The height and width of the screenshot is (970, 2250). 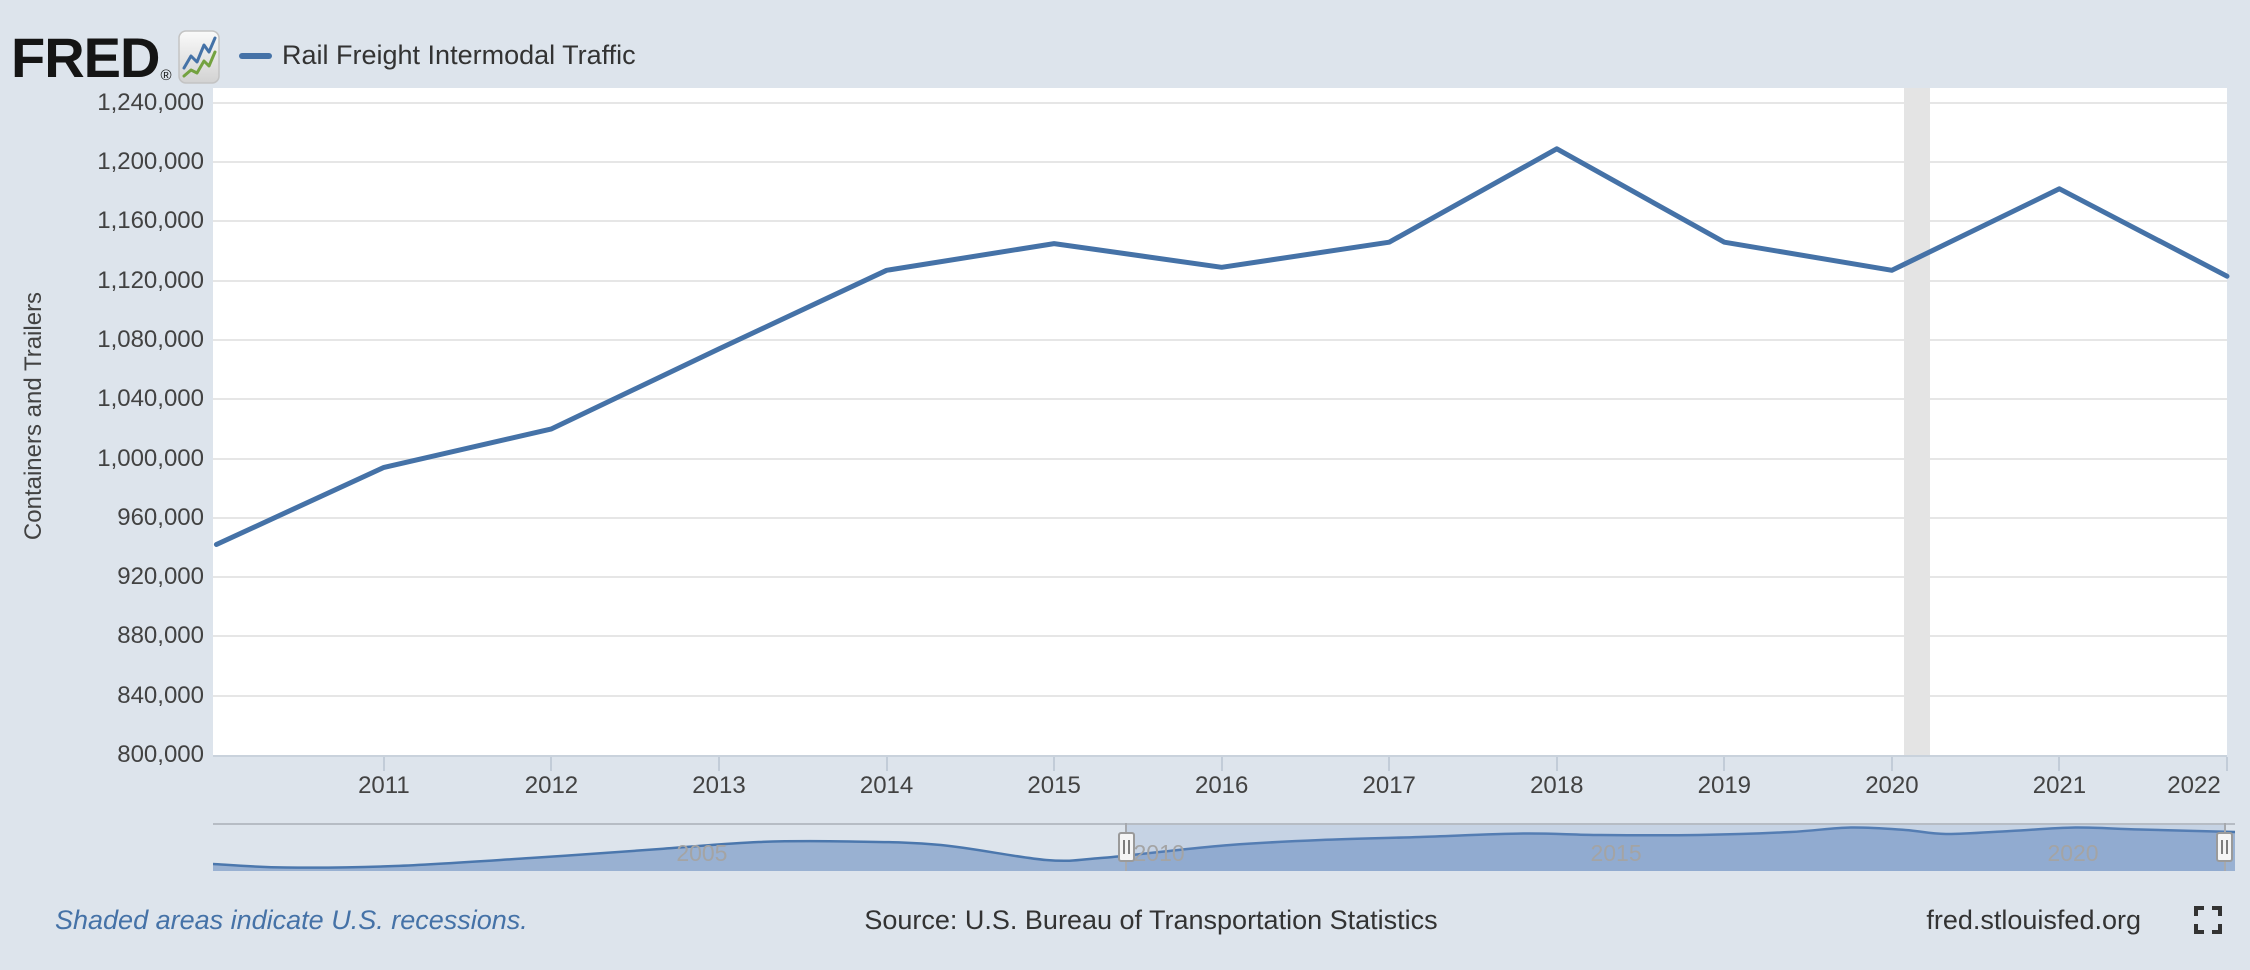 What do you see at coordinates (150, 102) in the screenshot?
I see `y-axis-tick-label: 1,240,000` at bounding box center [150, 102].